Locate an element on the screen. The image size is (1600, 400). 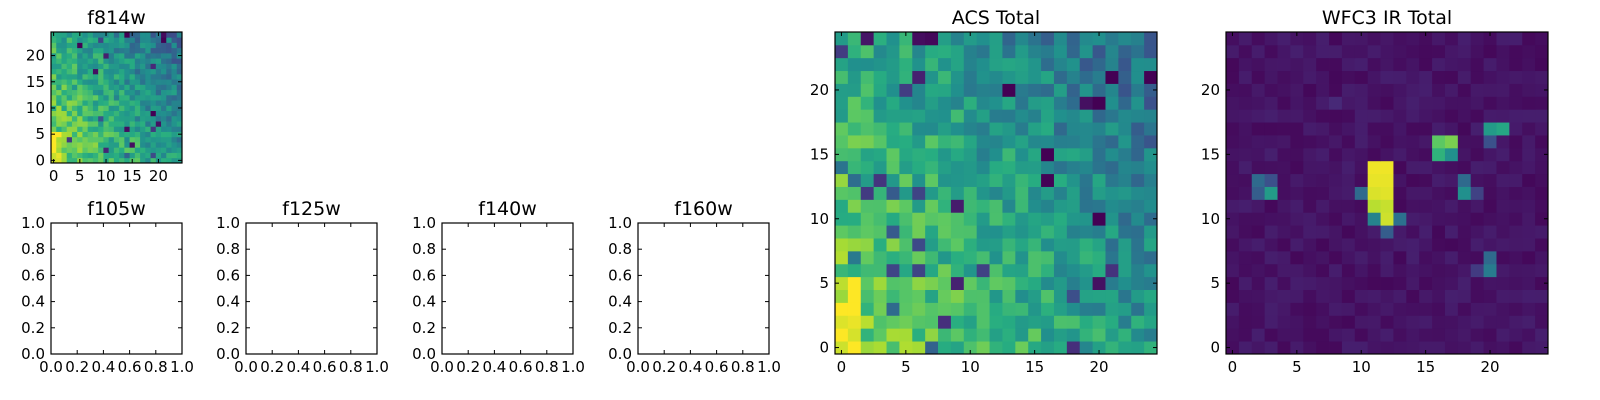
x-tick-label: 10 is located at coordinates (970, 367).